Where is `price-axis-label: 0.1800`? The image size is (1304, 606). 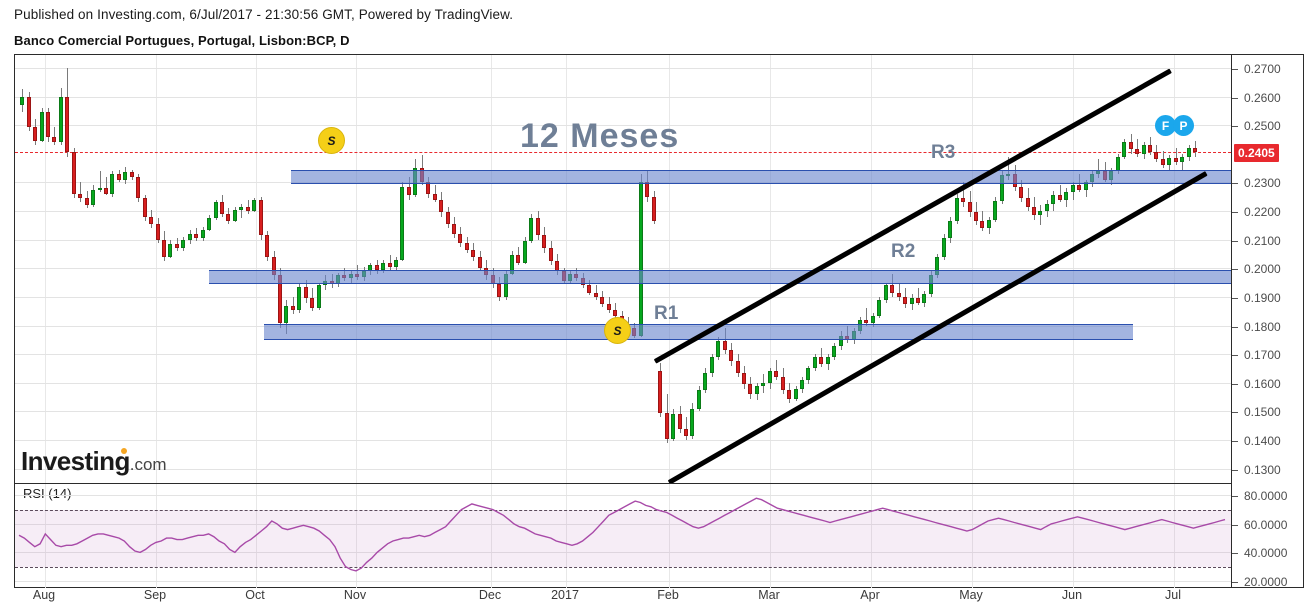 price-axis-label: 0.1800 is located at coordinates (1262, 326).